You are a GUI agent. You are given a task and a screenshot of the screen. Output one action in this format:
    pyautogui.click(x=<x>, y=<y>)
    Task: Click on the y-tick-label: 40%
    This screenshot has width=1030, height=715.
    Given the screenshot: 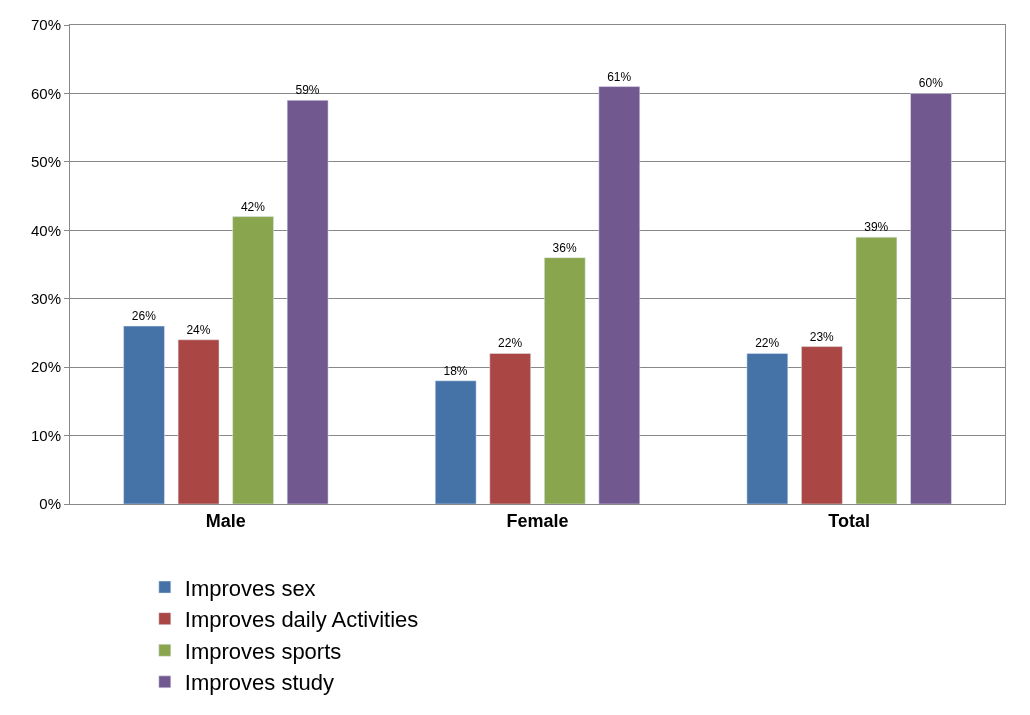 What is the action you would take?
    pyautogui.click(x=45, y=230)
    